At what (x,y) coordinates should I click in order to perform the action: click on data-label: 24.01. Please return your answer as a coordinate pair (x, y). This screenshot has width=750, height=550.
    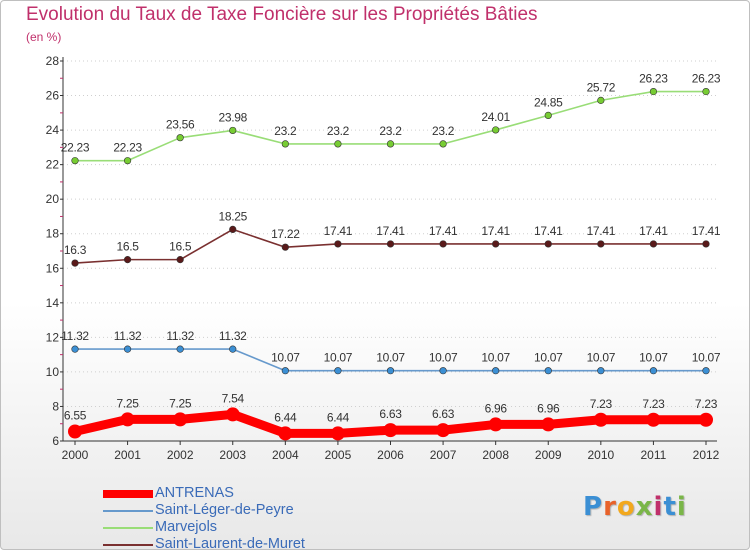
    Looking at the image, I should click on (495, 117).